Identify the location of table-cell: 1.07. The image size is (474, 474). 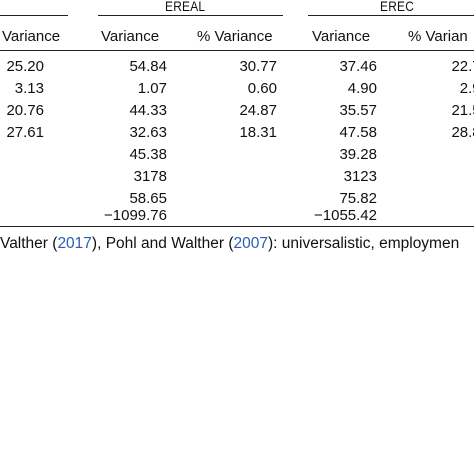
(152, 88).